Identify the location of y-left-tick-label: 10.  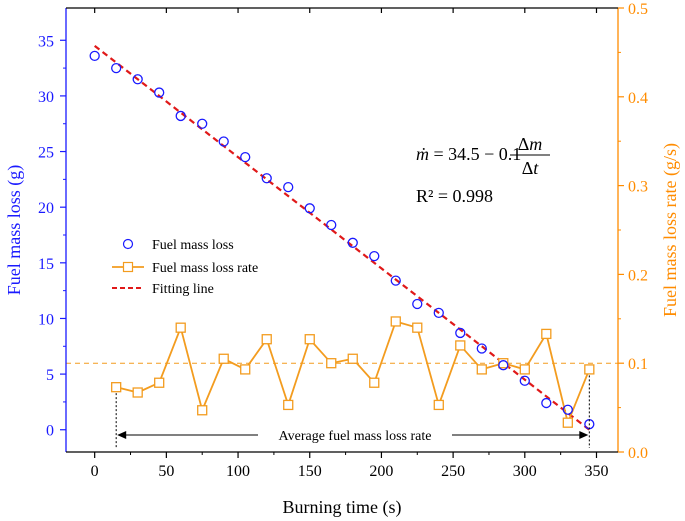
(46, 319).